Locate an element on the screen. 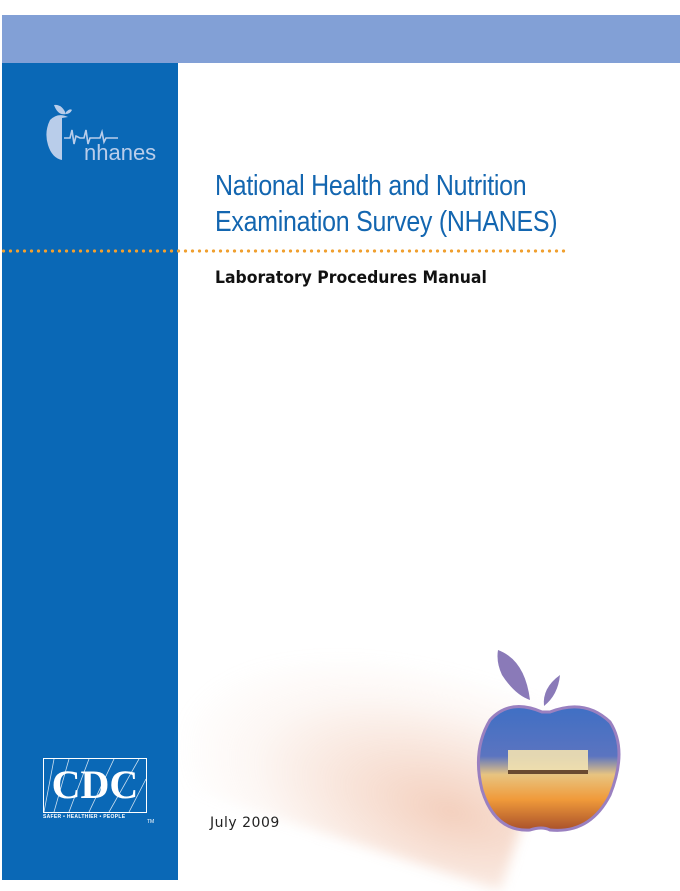  cdc-tagline: SAFER • HEALTHIER • PEOPLE is located at coordinates (84, 817).